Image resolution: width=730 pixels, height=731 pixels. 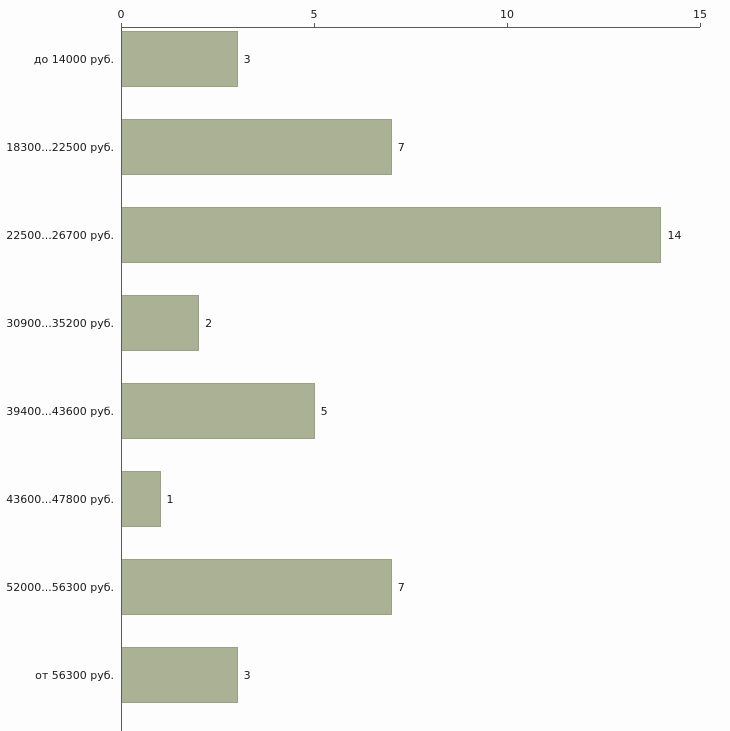 I want to click on category-label: до 14000 руб., so click(x=73, y=59).